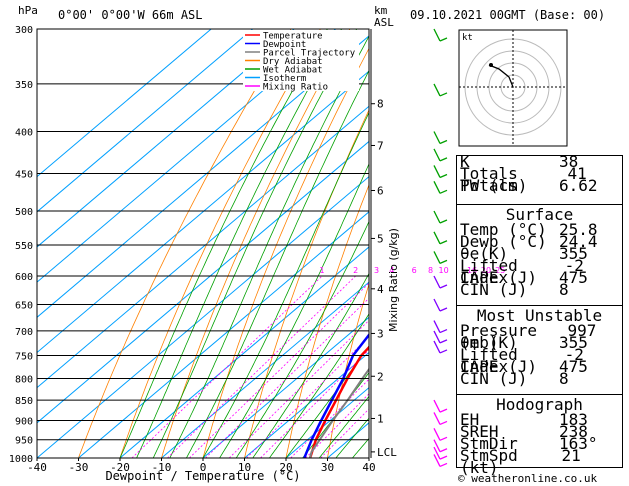 This screenshot has height=486, width=629. Describe the element at coordinates (539, 289) in the screenshot. I see `surface-row: CIN (J) 8` at that location.